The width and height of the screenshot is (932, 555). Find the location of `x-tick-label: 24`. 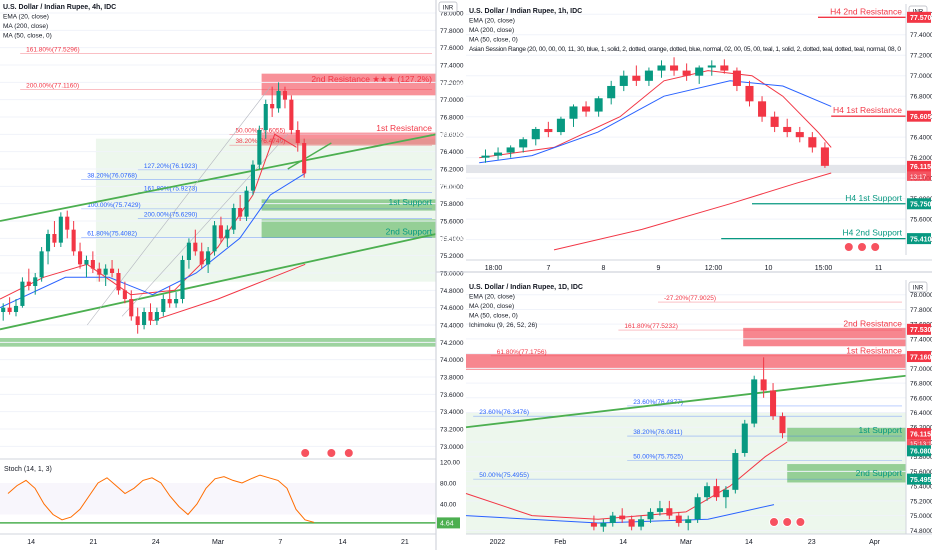

x-tick-label: 24 is located at coordinates (156, 542).